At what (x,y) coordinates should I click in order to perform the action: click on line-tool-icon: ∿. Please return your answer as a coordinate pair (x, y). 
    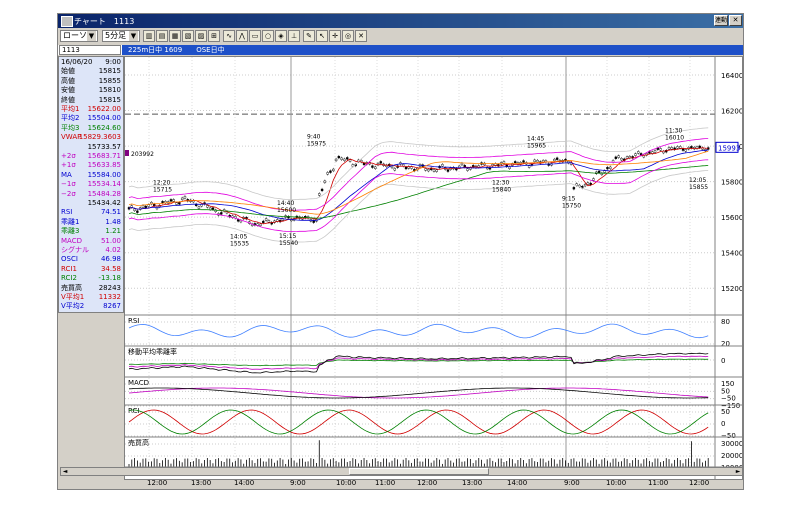
    Looking at the image, I should click on (229, 36).